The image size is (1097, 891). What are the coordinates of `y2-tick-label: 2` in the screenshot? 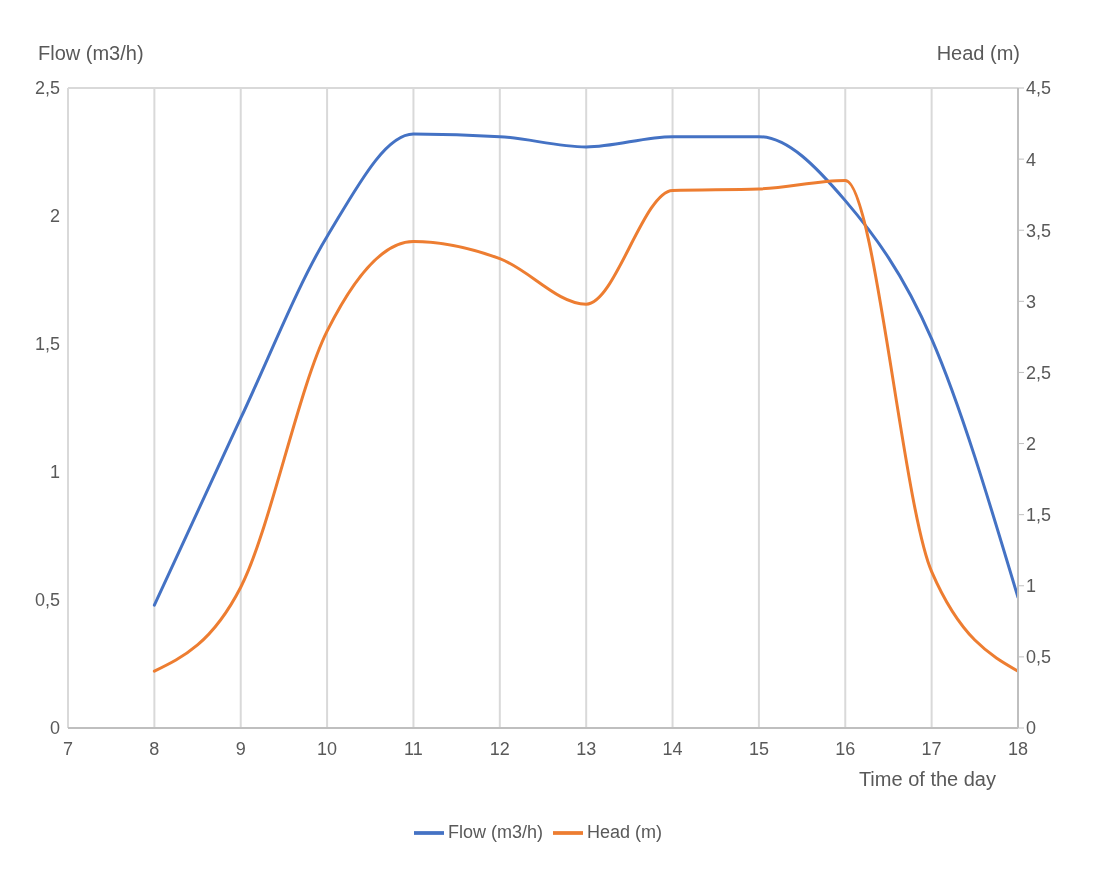 It's located at (1031, 443).